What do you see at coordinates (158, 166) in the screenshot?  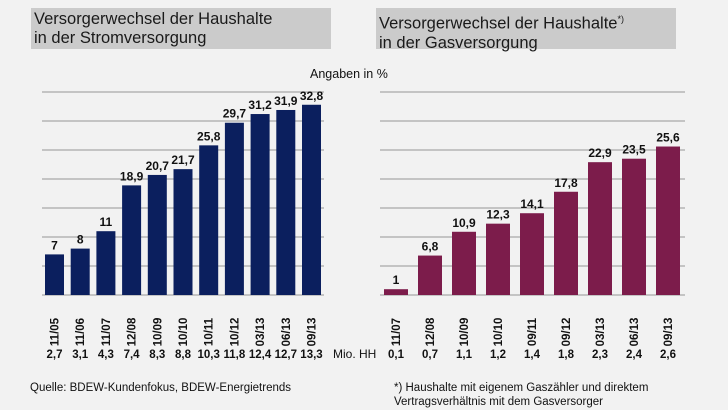 I see `data-label: 20,7` at bounding box center [158, 166].